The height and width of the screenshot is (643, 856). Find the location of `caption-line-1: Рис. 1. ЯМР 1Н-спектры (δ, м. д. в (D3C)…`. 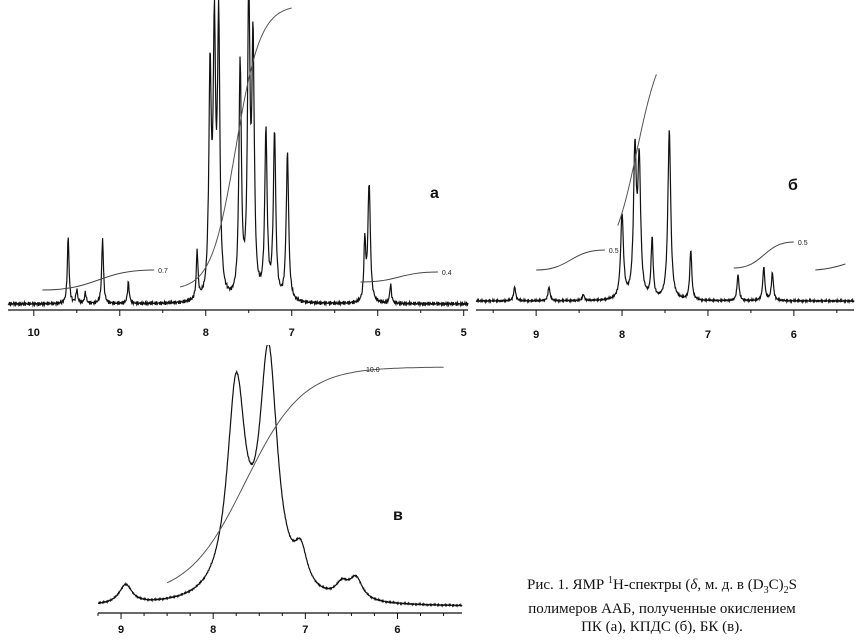

caption-line-1: Рис. 1. ЯМР 1Н-спектры (δ, м. д. в (D3C)… is located at coordinates (654, 586).